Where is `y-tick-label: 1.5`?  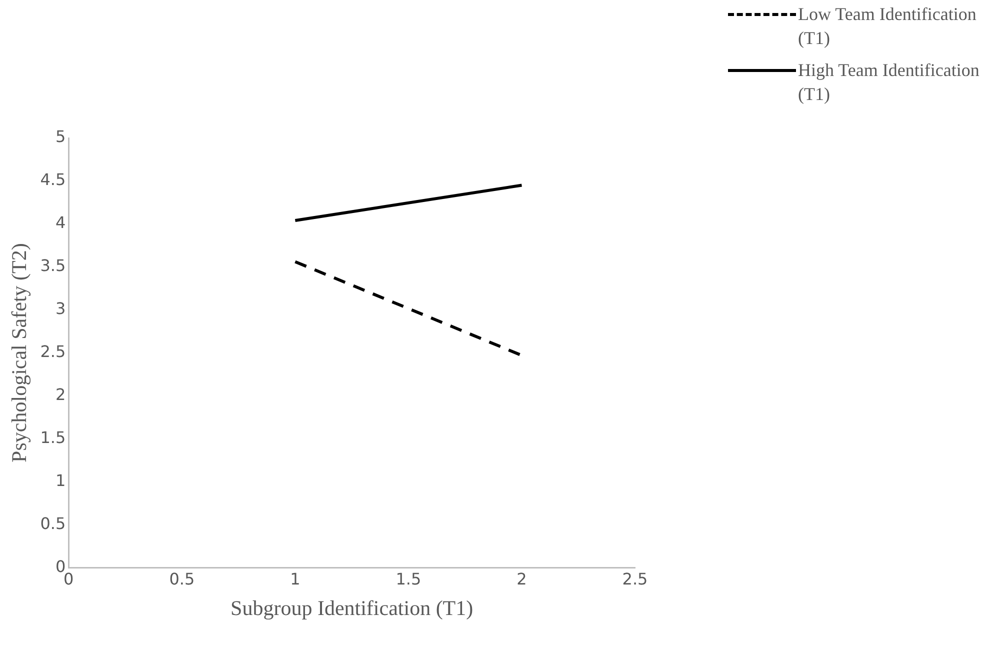 y-tick-label: 1.5 is located at coordinates (53, 437).